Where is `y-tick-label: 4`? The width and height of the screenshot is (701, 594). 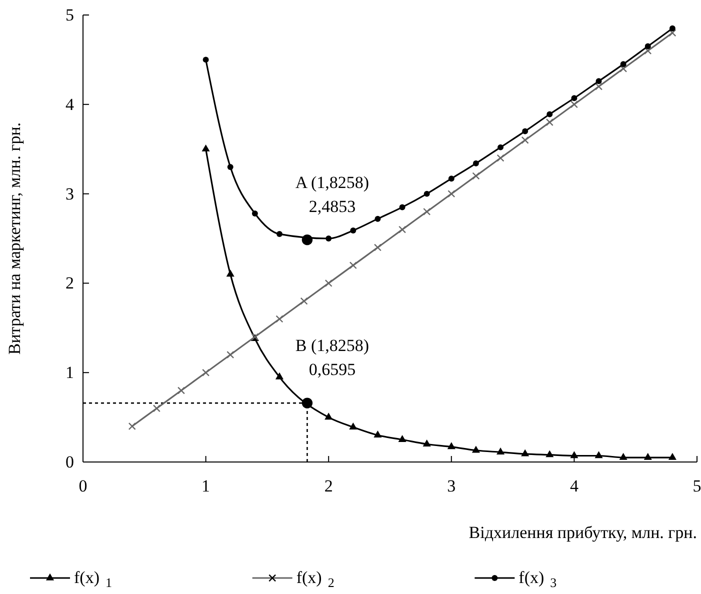 y-tick-label: 4 is located at coordinates (70, 104).